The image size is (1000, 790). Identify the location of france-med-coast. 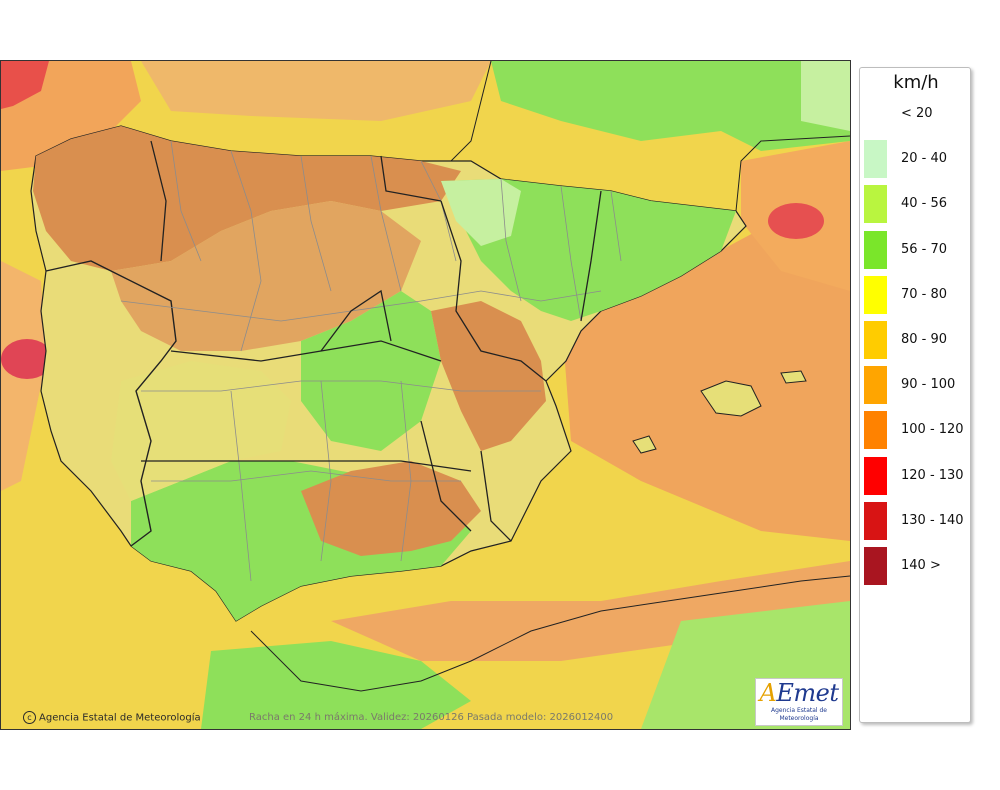
(792, 173).